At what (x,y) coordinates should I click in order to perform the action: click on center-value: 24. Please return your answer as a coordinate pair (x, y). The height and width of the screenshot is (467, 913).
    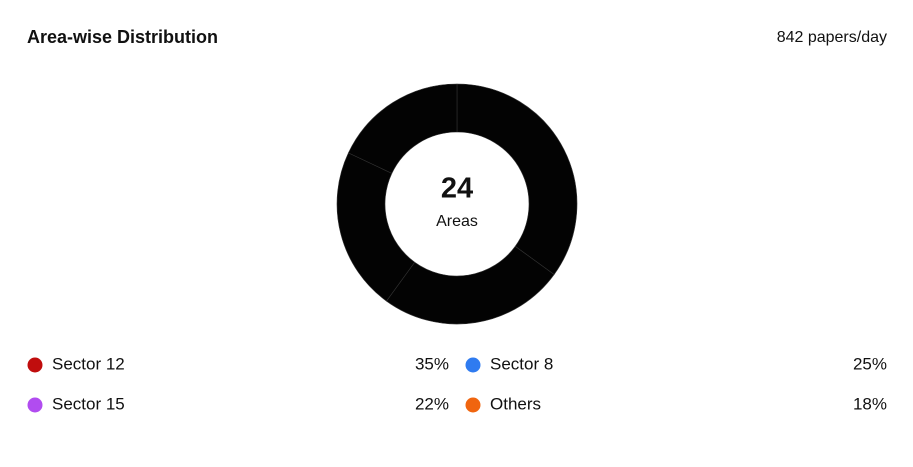
    Looking at the image, I should click on (457, 189).